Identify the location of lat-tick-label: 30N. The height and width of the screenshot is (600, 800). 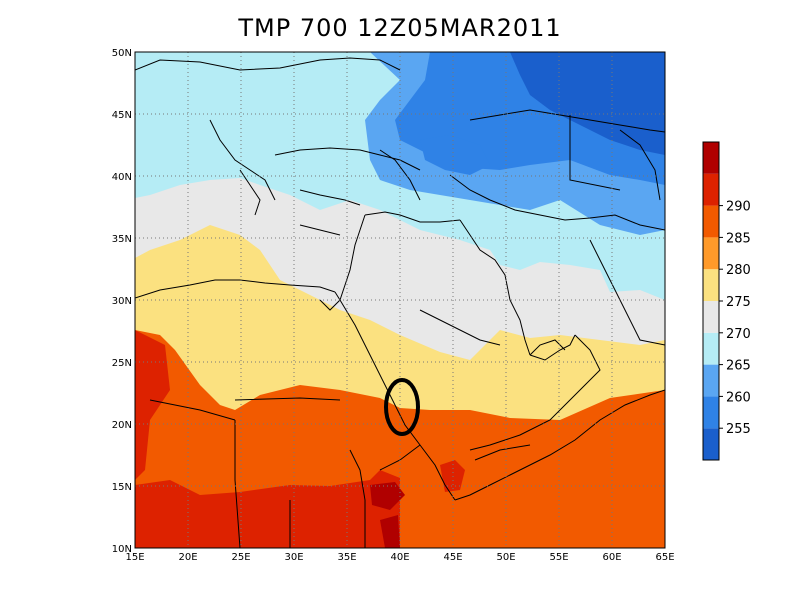
(122, 301).